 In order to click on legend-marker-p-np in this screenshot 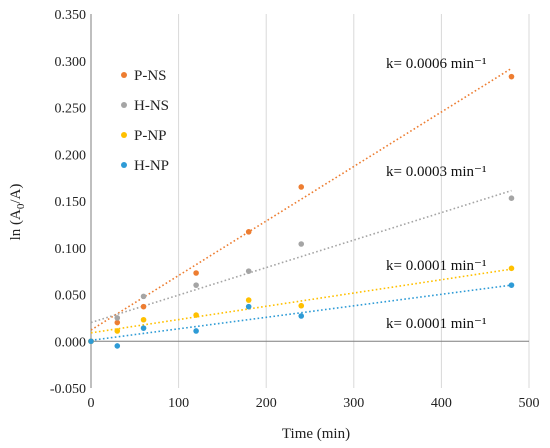, I will do `click(124, 135)`.